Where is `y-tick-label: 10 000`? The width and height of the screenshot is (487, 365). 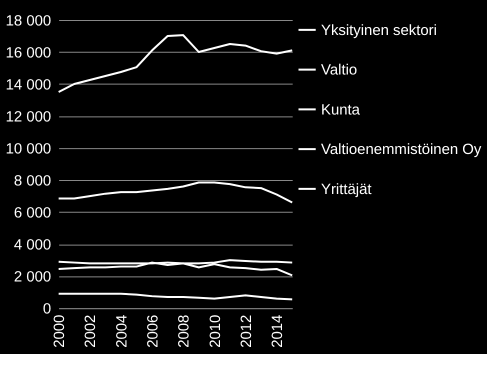
y-tick-label: 10 000 is located at coordinates (29, 150).